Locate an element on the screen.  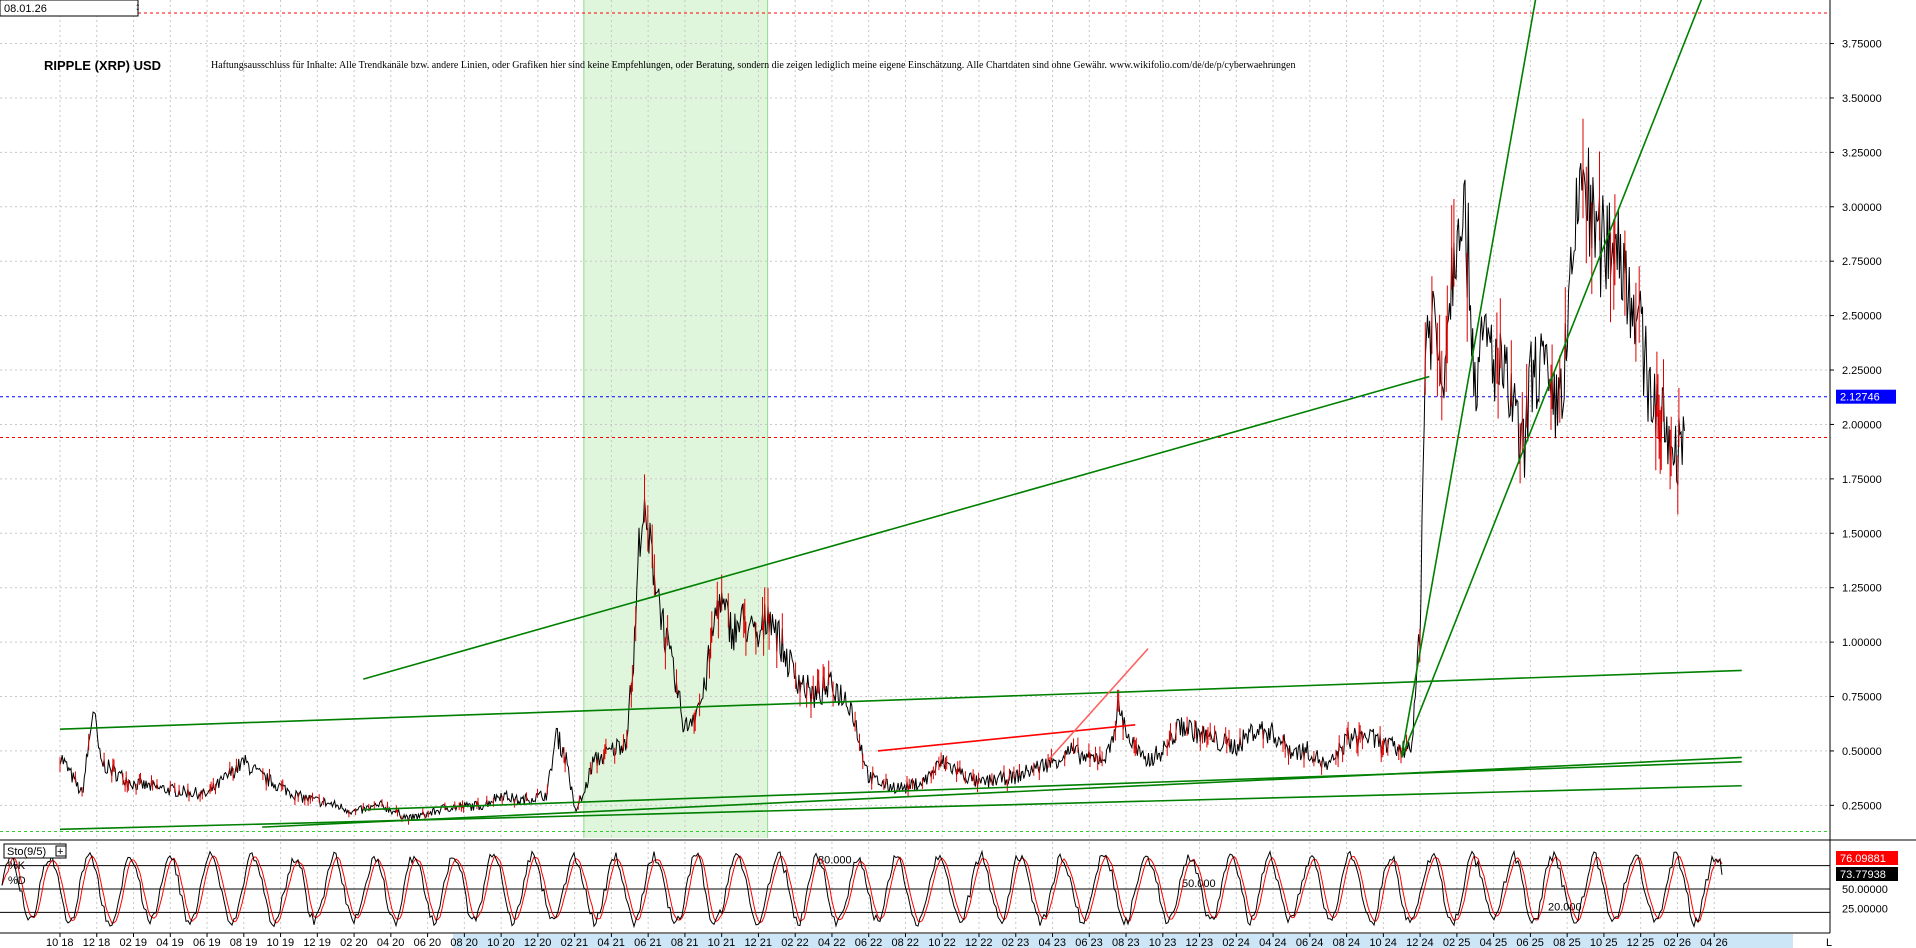
x-tick-label: 06 25 is located at coordinates (1530, 942).